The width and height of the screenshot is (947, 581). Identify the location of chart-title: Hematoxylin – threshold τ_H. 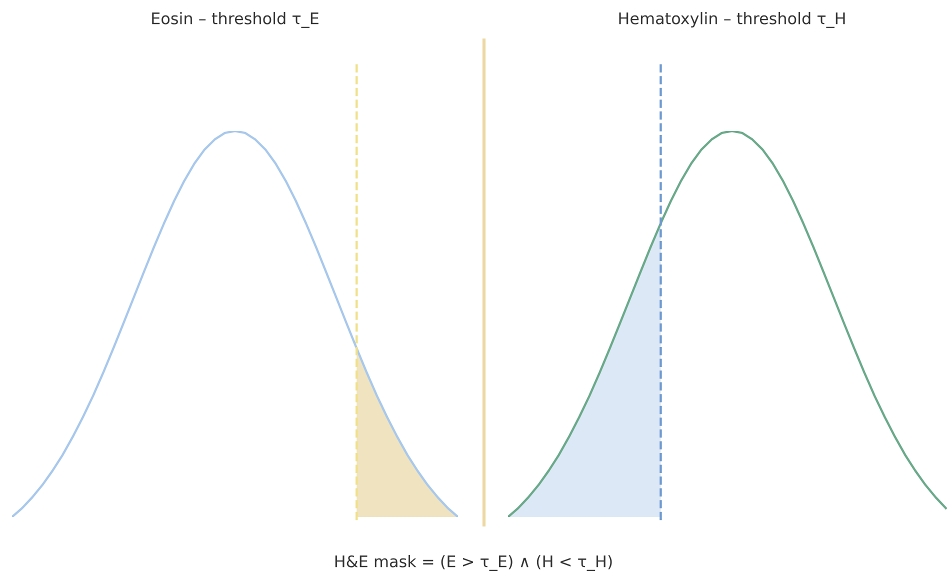
(732, 20).